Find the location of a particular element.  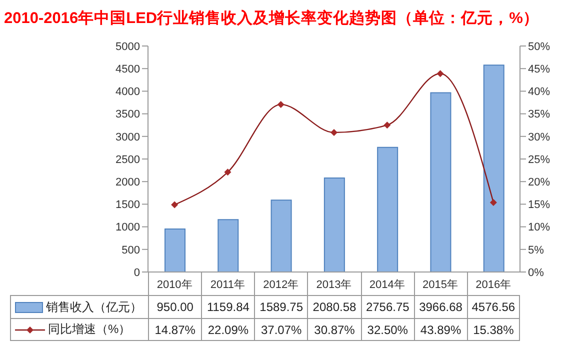

x-tick-label: 2013年 is located at coordinates (334, 284).